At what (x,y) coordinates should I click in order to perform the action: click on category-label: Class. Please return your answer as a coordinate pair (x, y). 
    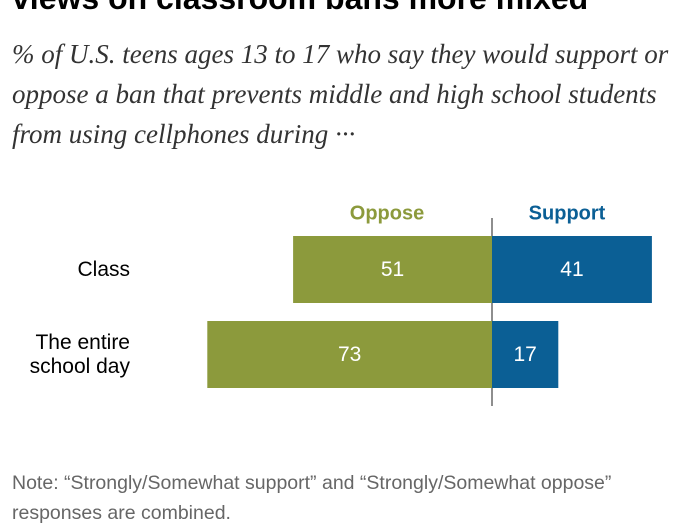
    Looking at the image, I should click on (103, 269).